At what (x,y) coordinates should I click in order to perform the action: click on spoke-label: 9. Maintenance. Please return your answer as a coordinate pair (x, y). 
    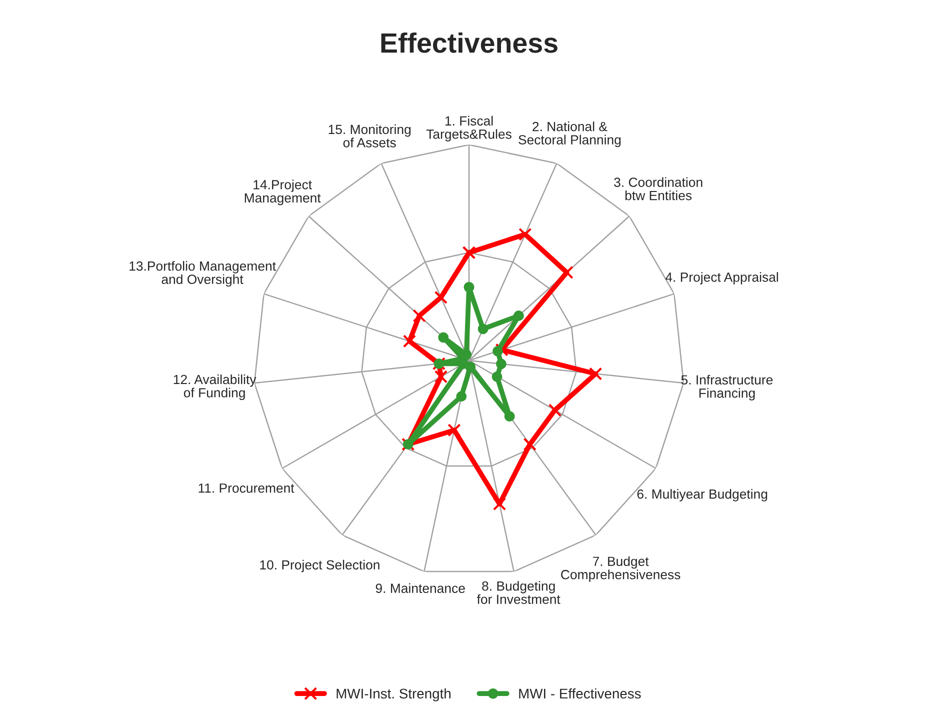
    Looking at the image, I should click on (420, 588).